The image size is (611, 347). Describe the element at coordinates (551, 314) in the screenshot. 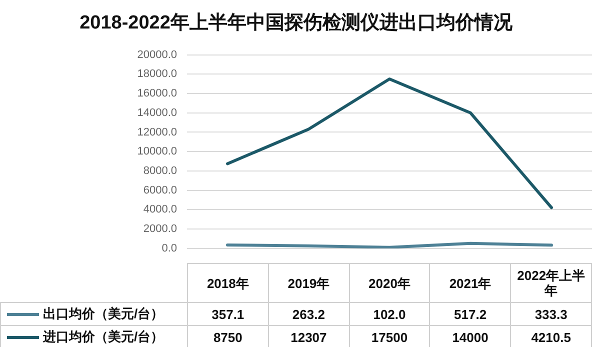

I see `data-label: 333.3` at that location.